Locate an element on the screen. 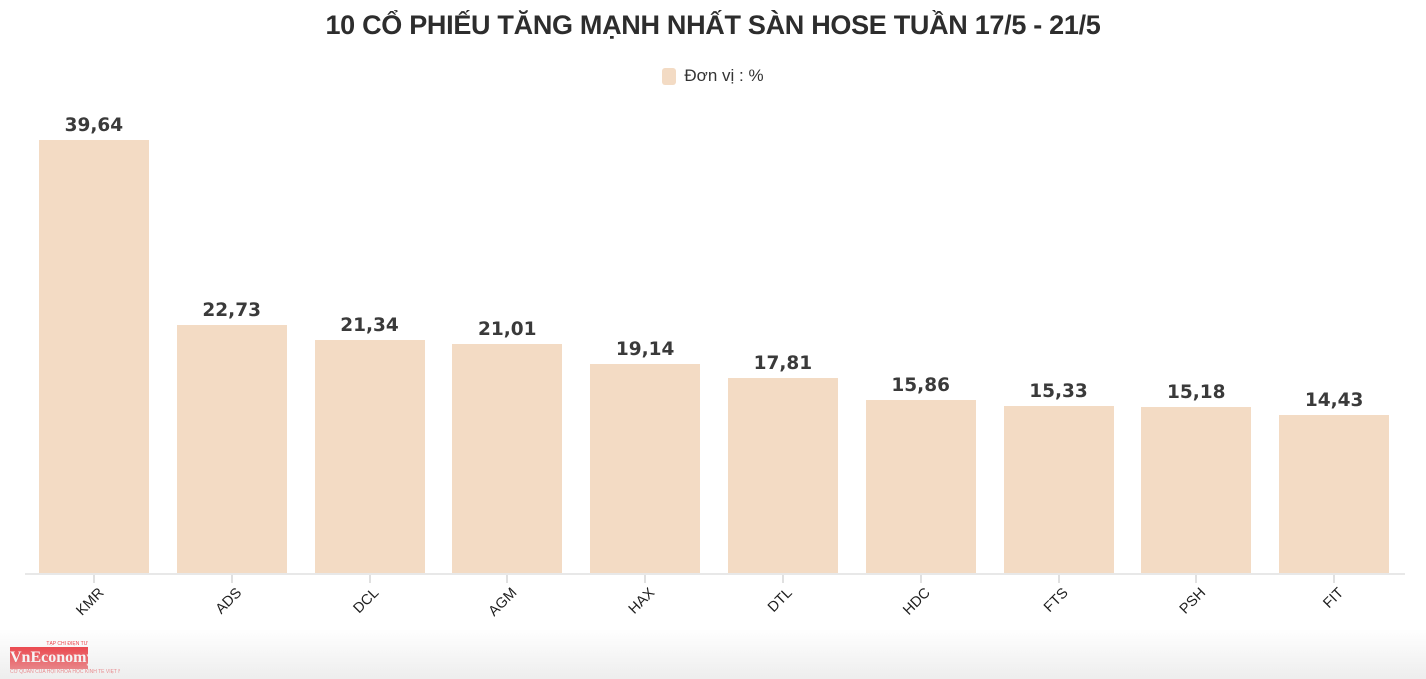 The width and height of the screenshot is (1426, 679). value-label-dcl: 21,34 is located at coordinates (369, 325).